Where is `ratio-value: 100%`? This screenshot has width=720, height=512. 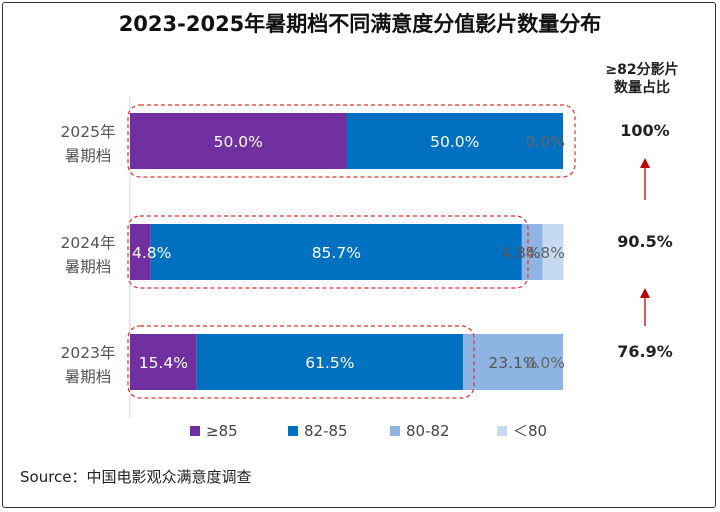
ratio-value: 100% is located at coordinates (644, 130).